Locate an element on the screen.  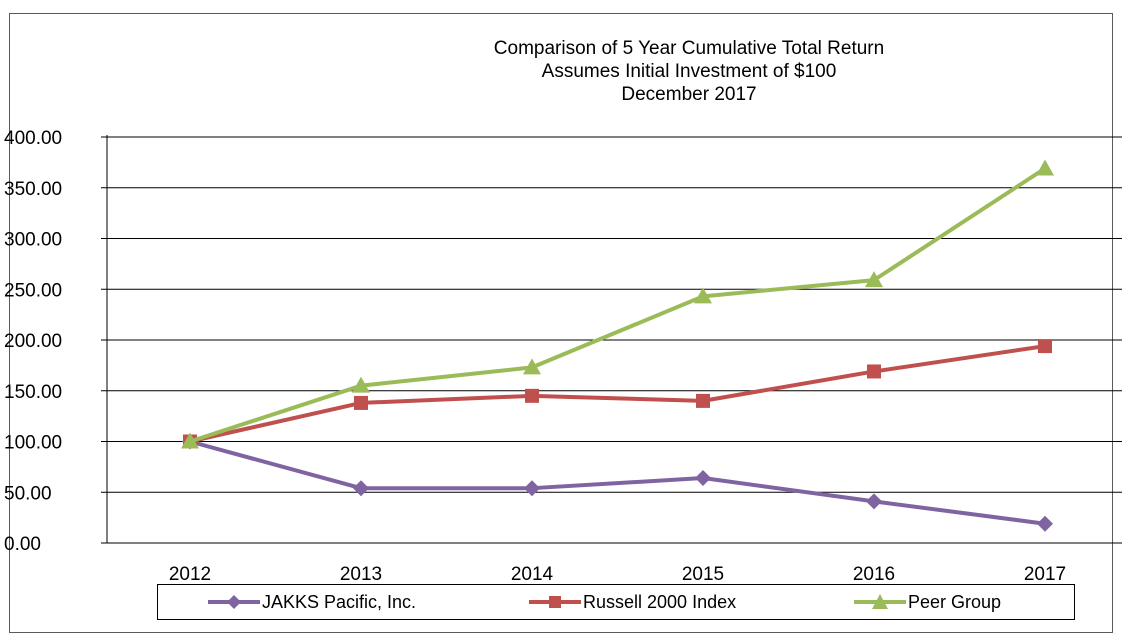
x-tick-label: 2017 is located at coordinates (1045, 574).